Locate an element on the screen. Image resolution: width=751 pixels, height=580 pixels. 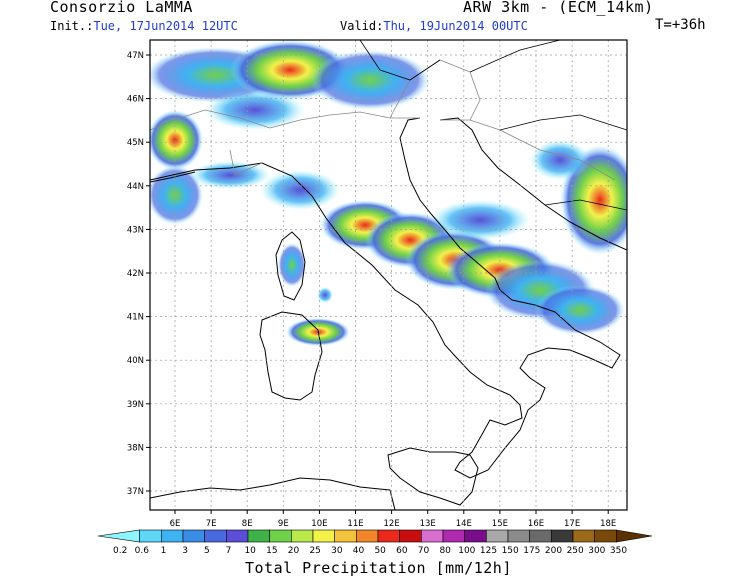
colorbar-level-label: 125 is located at coordinates (488, 551).